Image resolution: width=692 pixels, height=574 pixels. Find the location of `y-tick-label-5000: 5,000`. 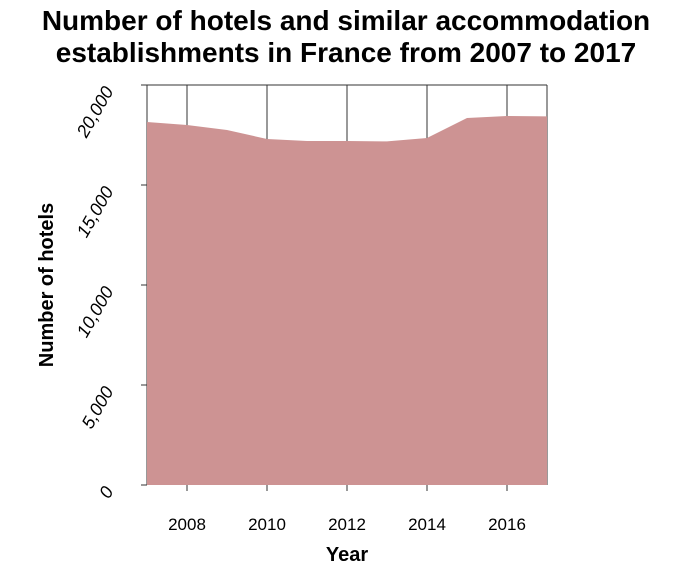

y-tick-label-5000: 5,000 is located at coordinates (98, 407).